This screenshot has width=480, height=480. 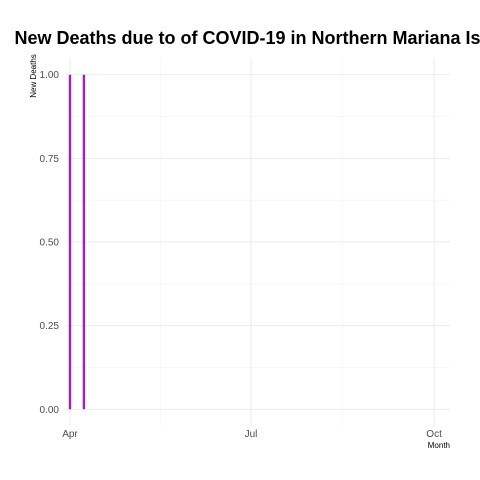 I want to click on x-tick-label: Apr, so click(x=70, y=434).